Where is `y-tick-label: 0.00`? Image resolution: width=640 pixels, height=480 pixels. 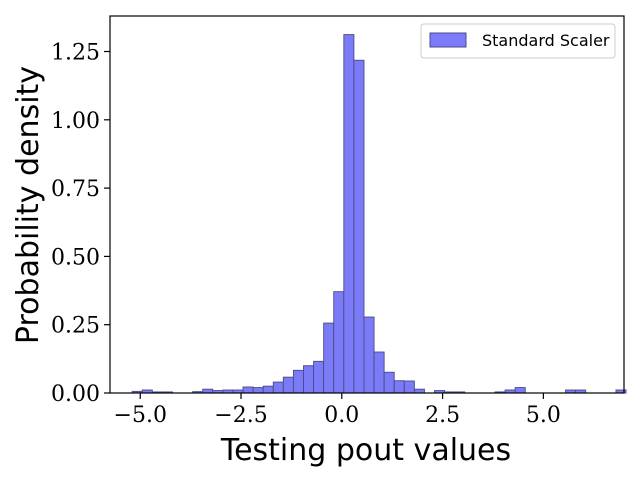 y-tick-label: 0.00 is located at coordinates (75, 394).